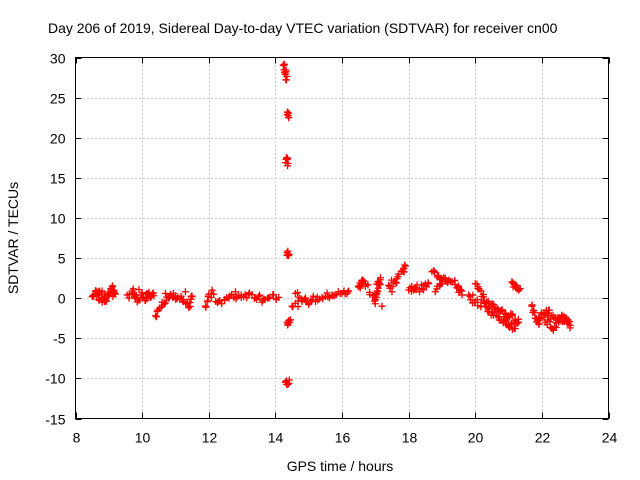  Describe the element at coordinates (59, 339) in the screenshot. I see `y-tick-label: -5` at that location.